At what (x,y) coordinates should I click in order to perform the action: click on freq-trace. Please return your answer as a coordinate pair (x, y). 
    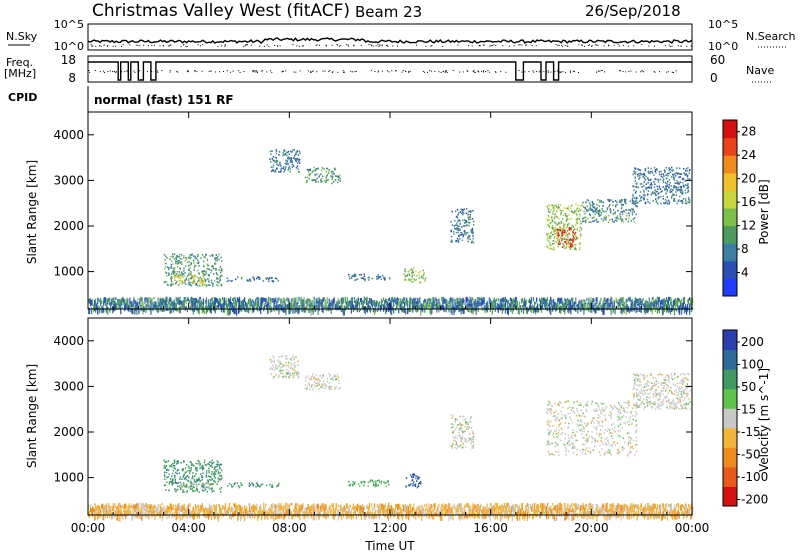
    Looking at the image, I should click on (390, 71).